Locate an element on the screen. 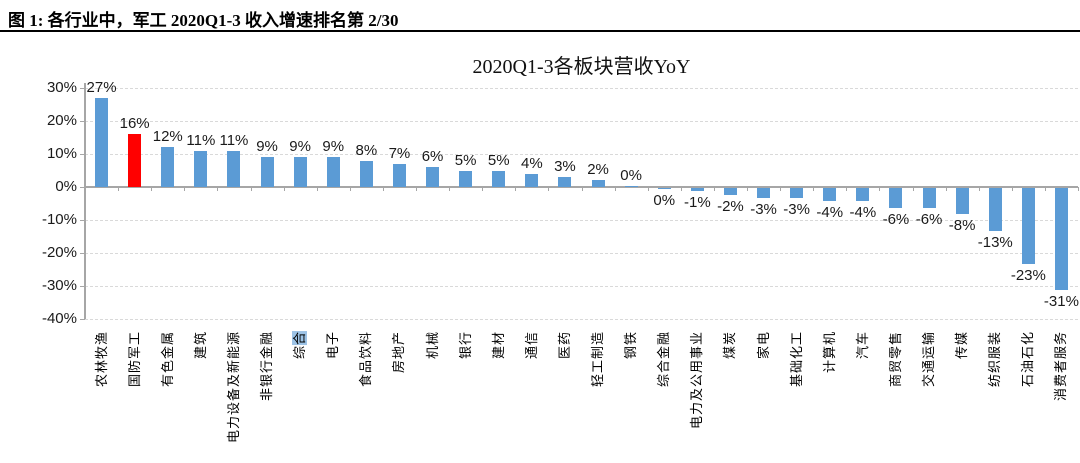 This screenshot has width=1080, height=463. category-label-text: 煤炭 is located at coordinates (730, 345).